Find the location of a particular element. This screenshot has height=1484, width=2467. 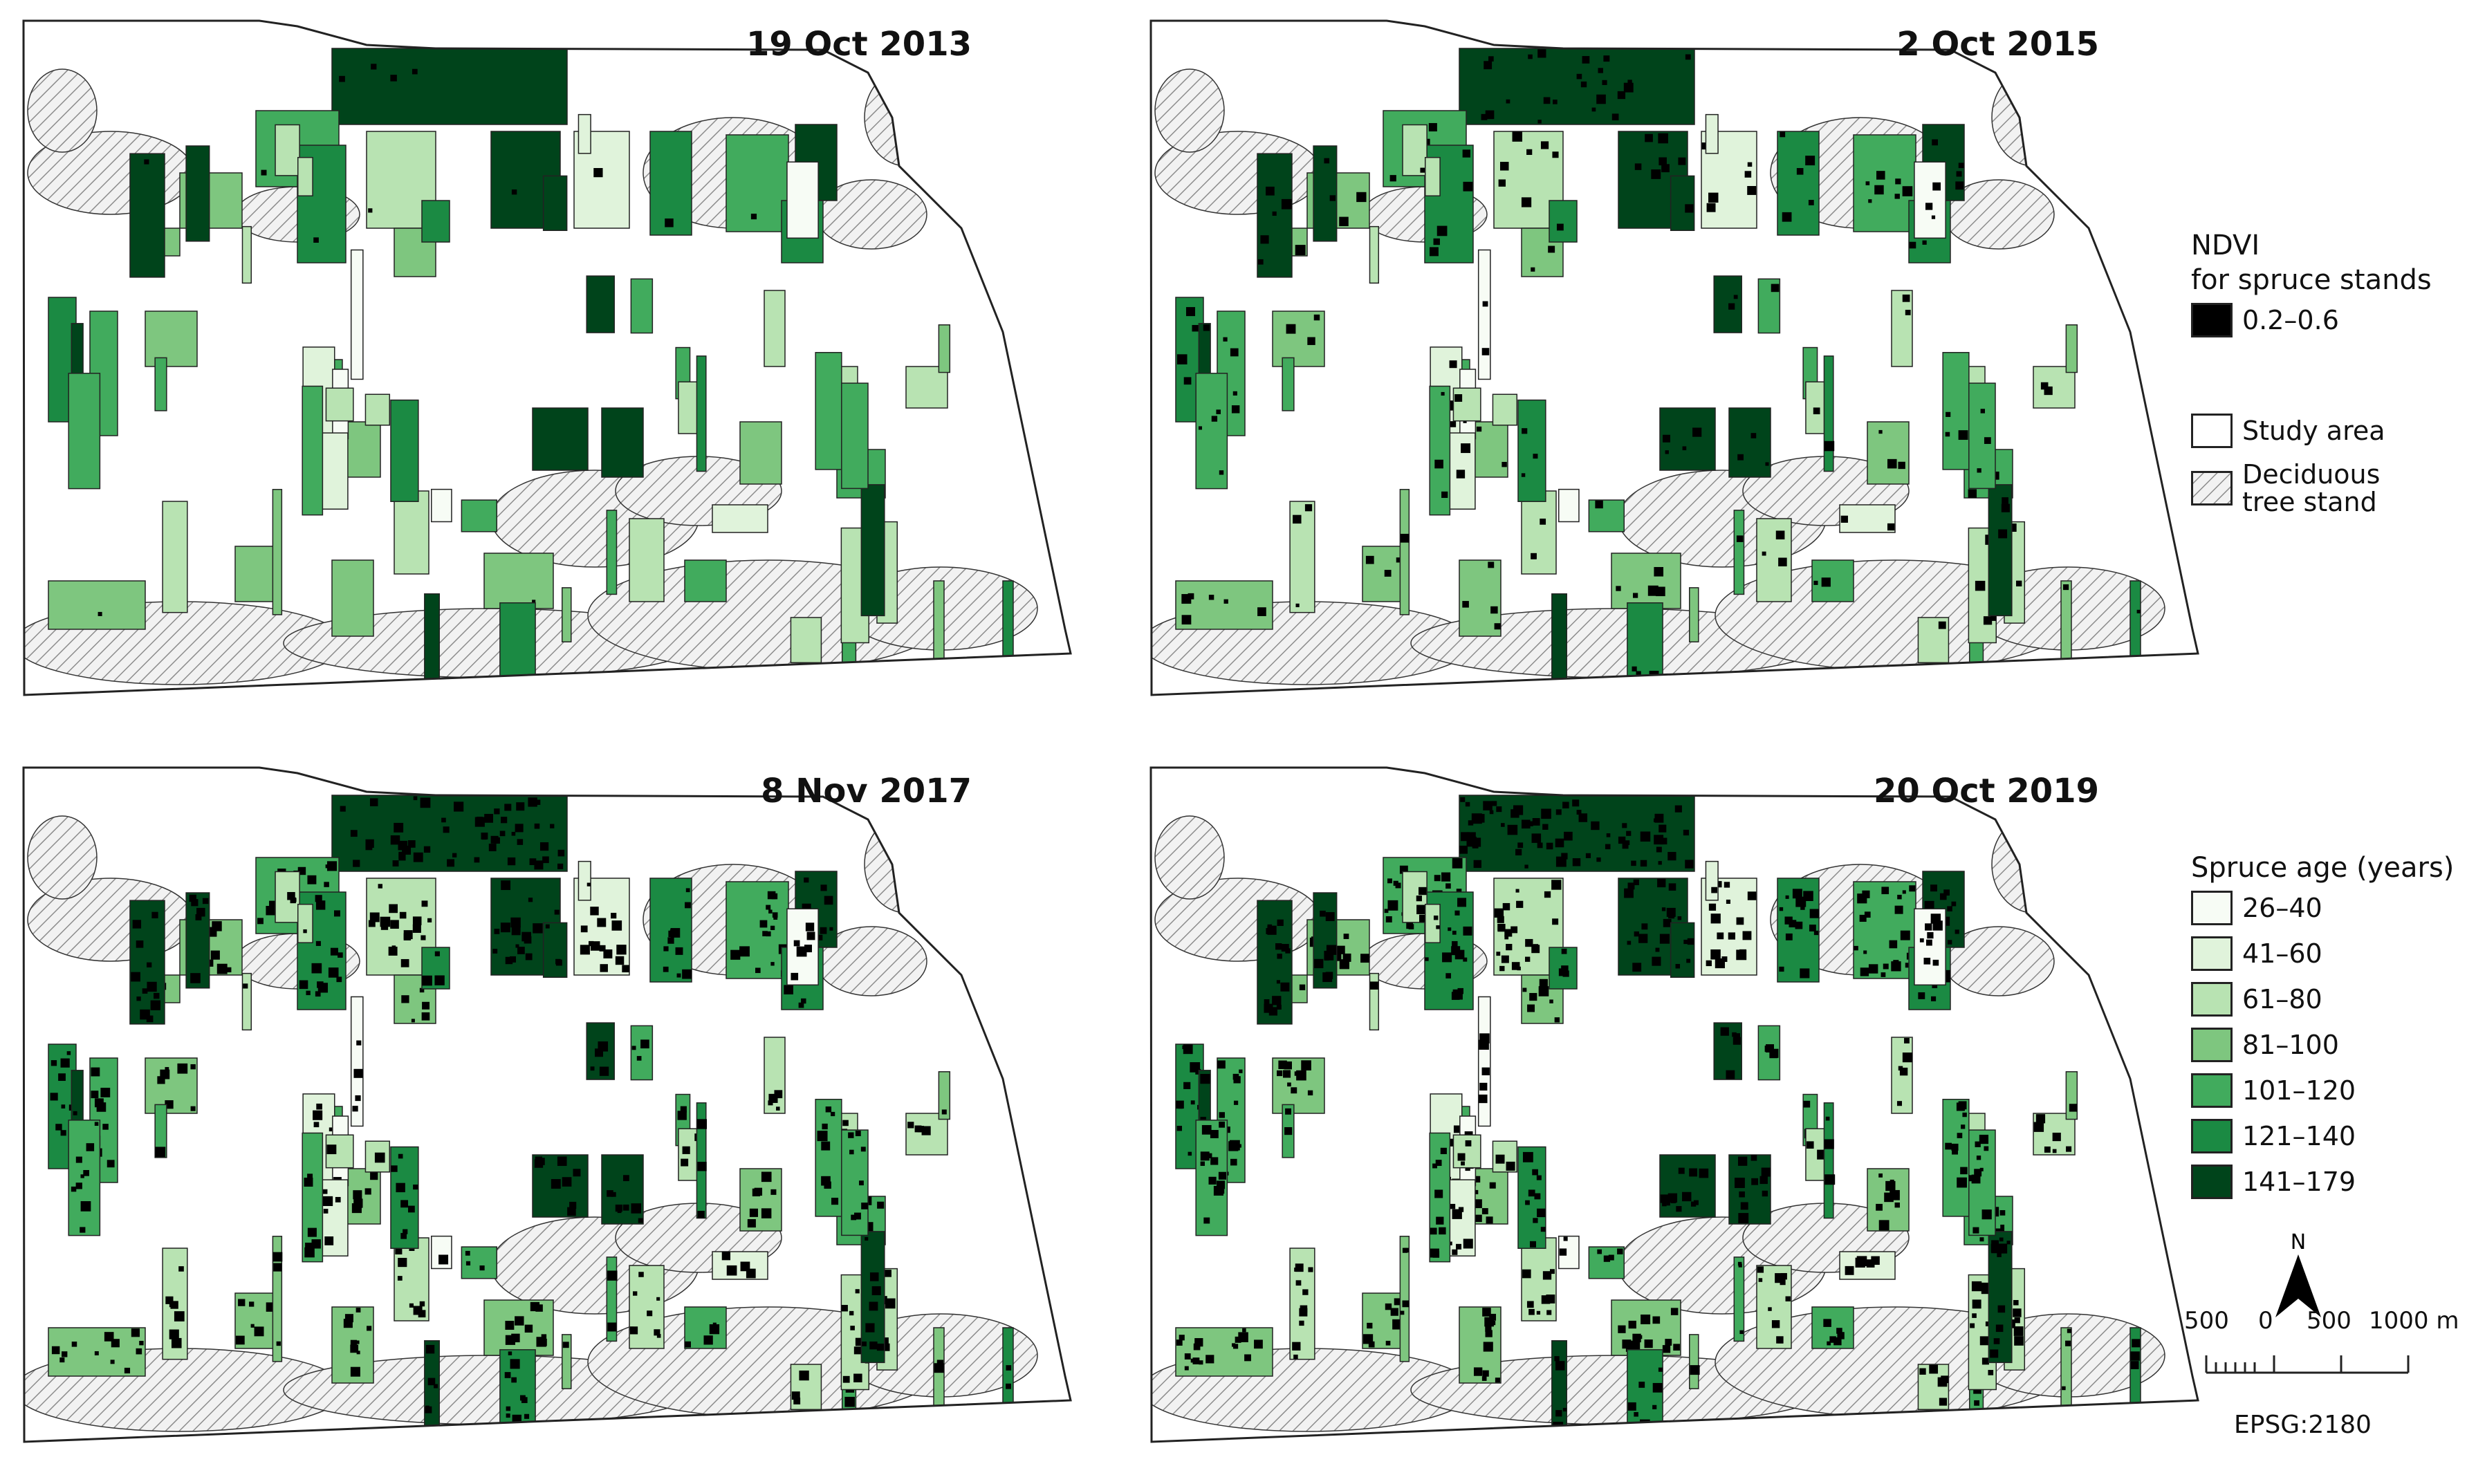

legend-ndvi: NDVI for spruce stands 0.2–0.6 is located at coordinates (2312, 285).